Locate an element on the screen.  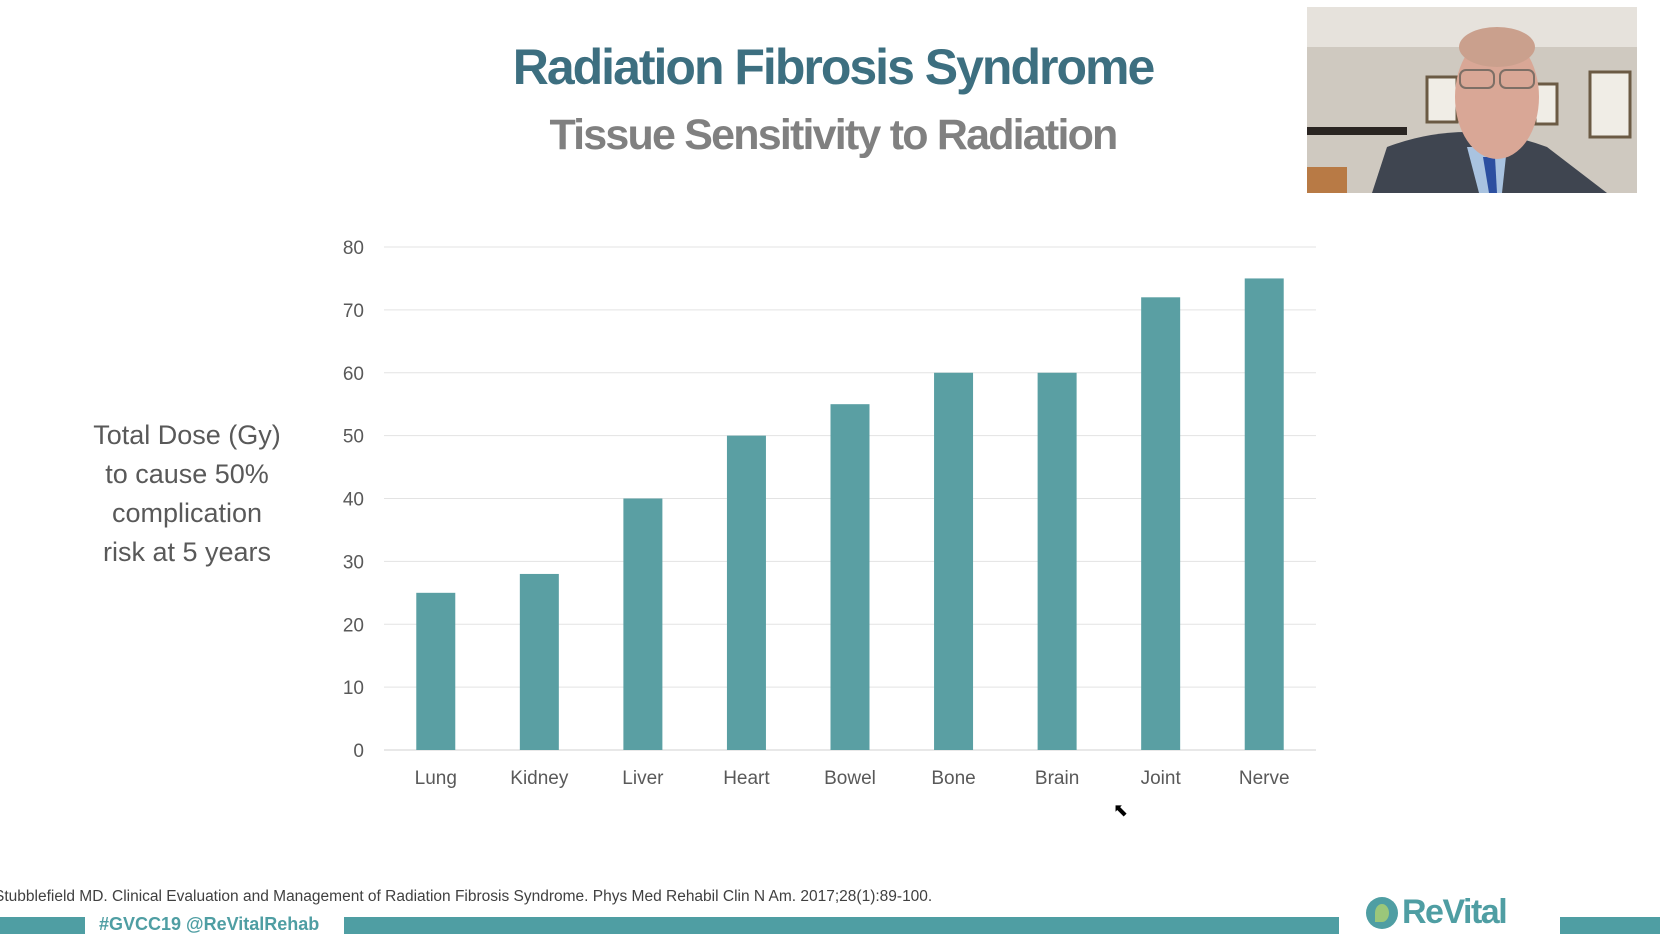
y-tick-label: 0 is located at coordinates (358, 751).